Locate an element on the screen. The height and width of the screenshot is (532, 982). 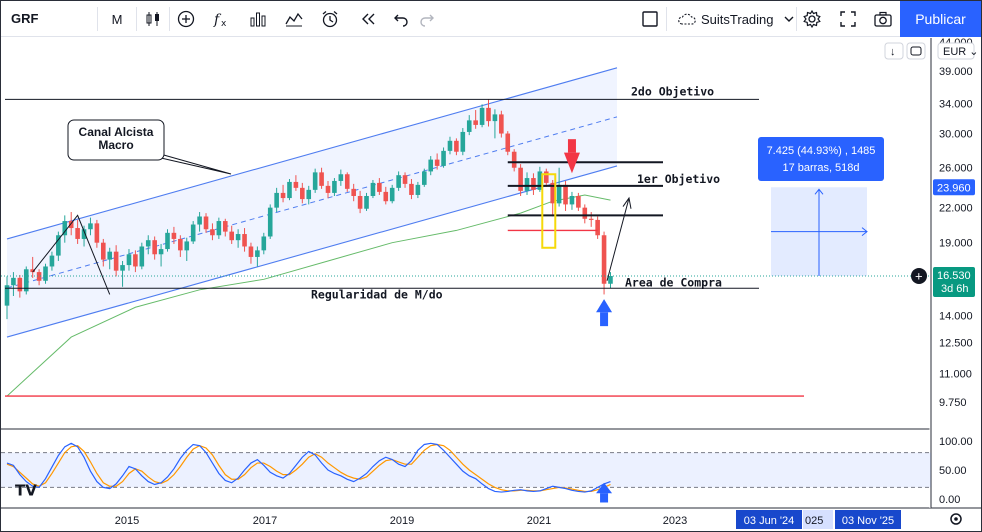
camera-icon is located at coordinates (883, 19).